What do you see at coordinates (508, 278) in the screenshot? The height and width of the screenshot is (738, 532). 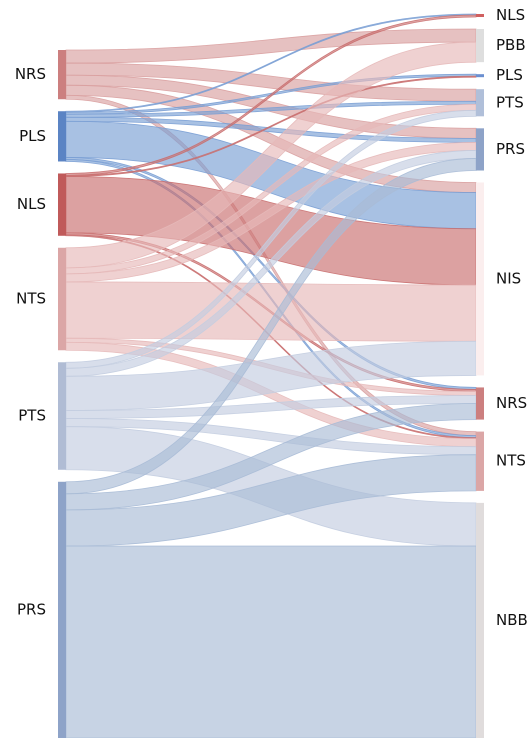 I see `node-label: NIS` at bounding box center [508, 278].